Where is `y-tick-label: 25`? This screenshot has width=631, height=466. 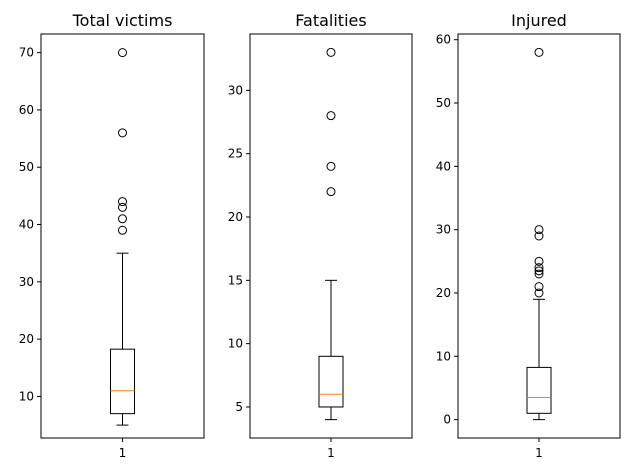 y-tick-label: 25 is located at coordinates (235, 154).